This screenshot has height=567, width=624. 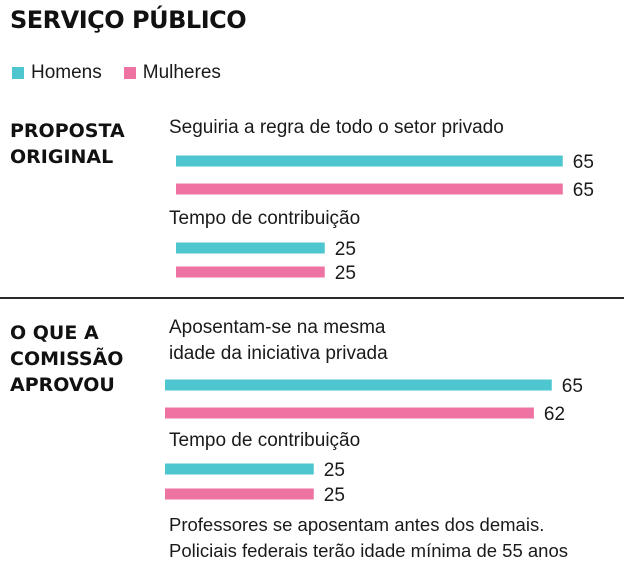 I want to click on legend-swatch-homens, so click(x=18, y=73).